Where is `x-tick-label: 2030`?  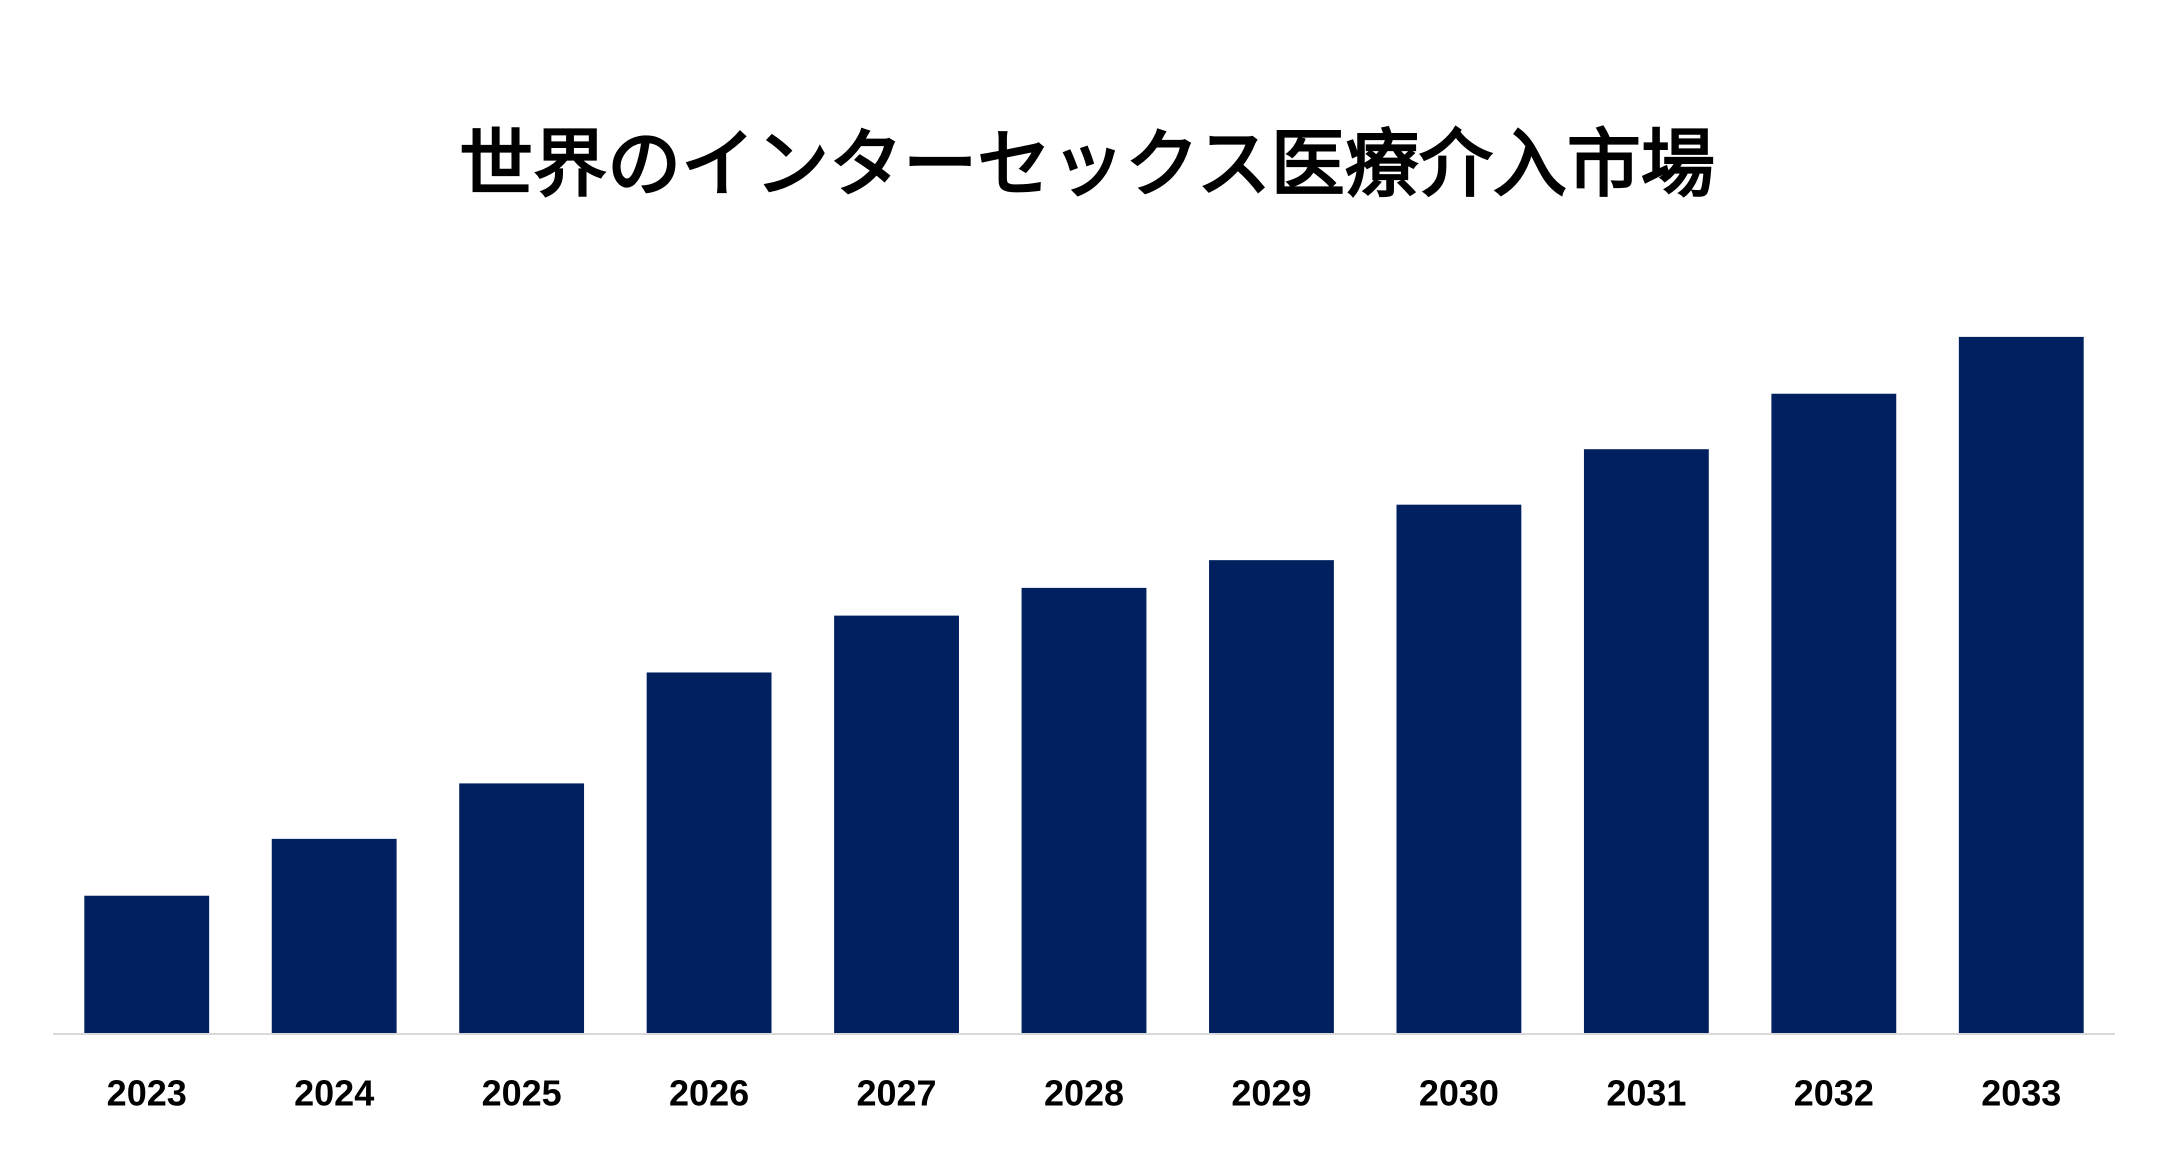 x-tick-label: 2030 is located at coordinates (1459, 1093).